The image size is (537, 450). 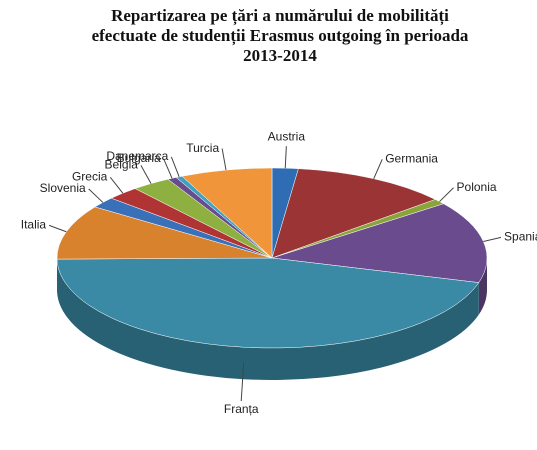 What do you see at coordinates (482, 286) in the screenshot?
I see `slice-side` at bounding box center [482, 286].